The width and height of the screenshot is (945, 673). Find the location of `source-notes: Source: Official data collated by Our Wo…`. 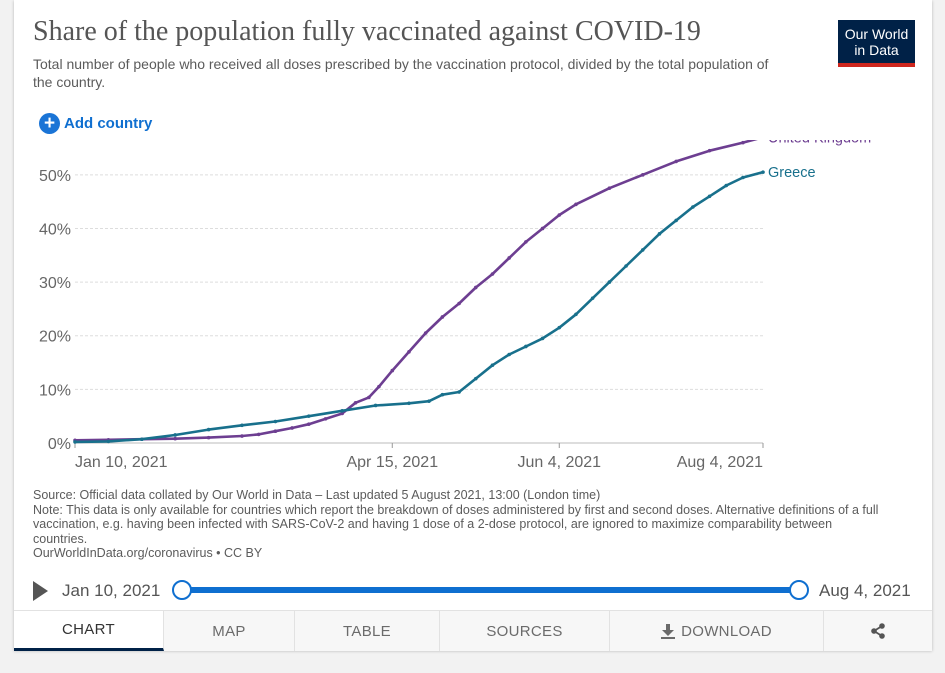

source-notes: Source: Official data collated by Our Wo… is located at coordinates (458, 524).